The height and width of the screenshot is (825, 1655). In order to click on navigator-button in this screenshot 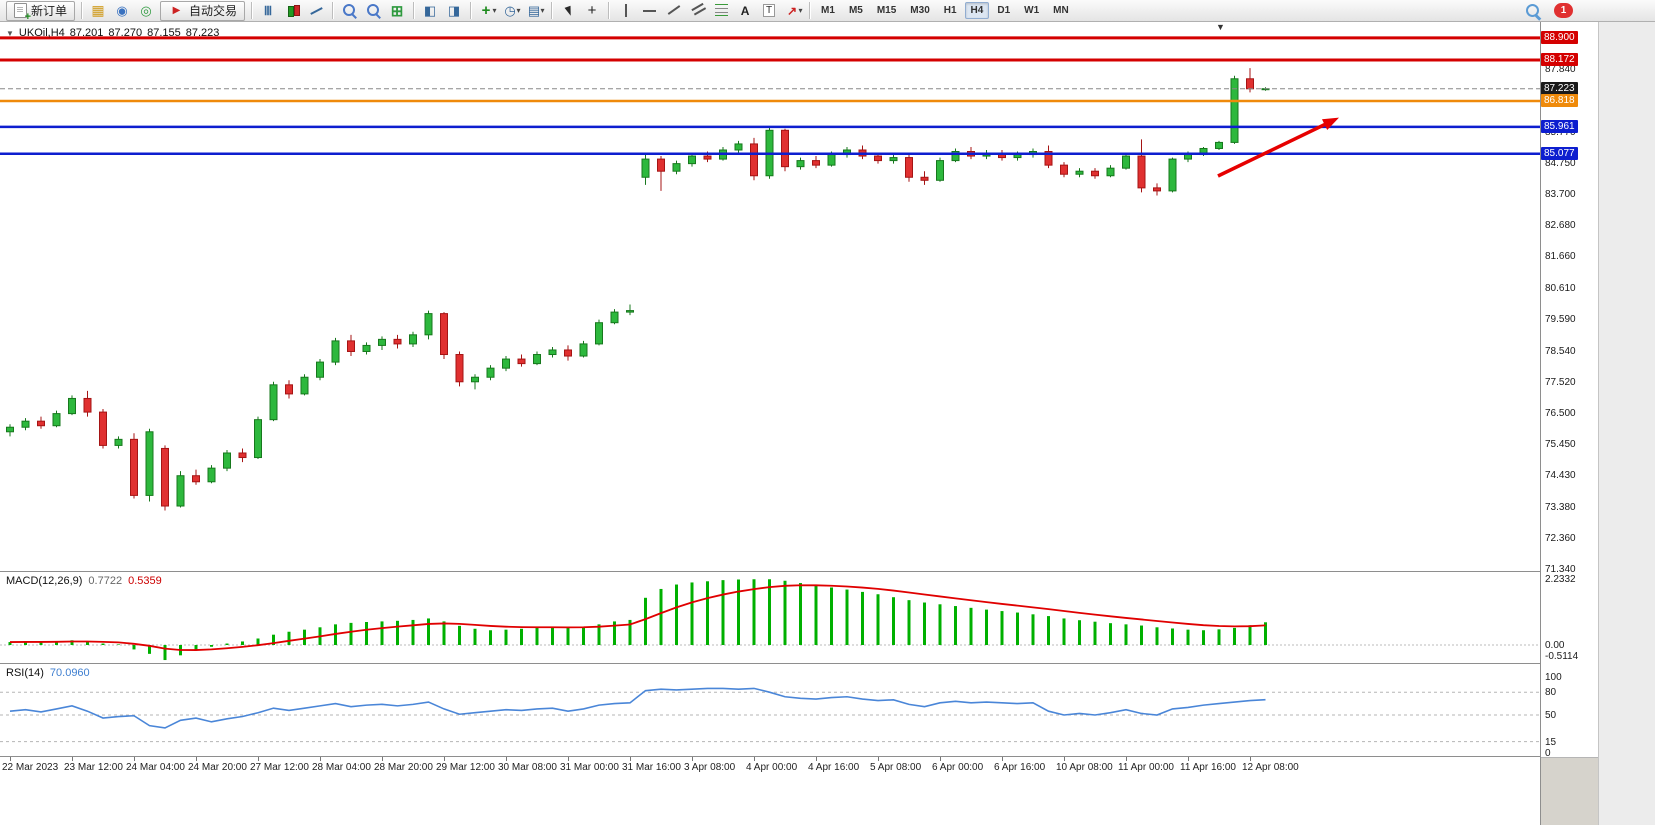, I will do `click(122, 11)`.